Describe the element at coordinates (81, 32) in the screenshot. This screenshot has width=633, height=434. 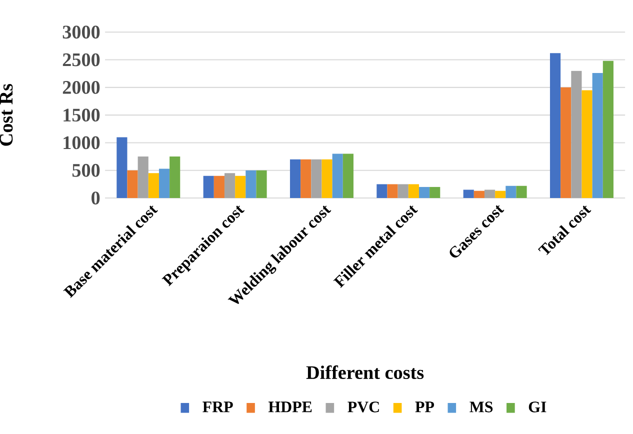
I see `y-tick-label: 3000` at that location.